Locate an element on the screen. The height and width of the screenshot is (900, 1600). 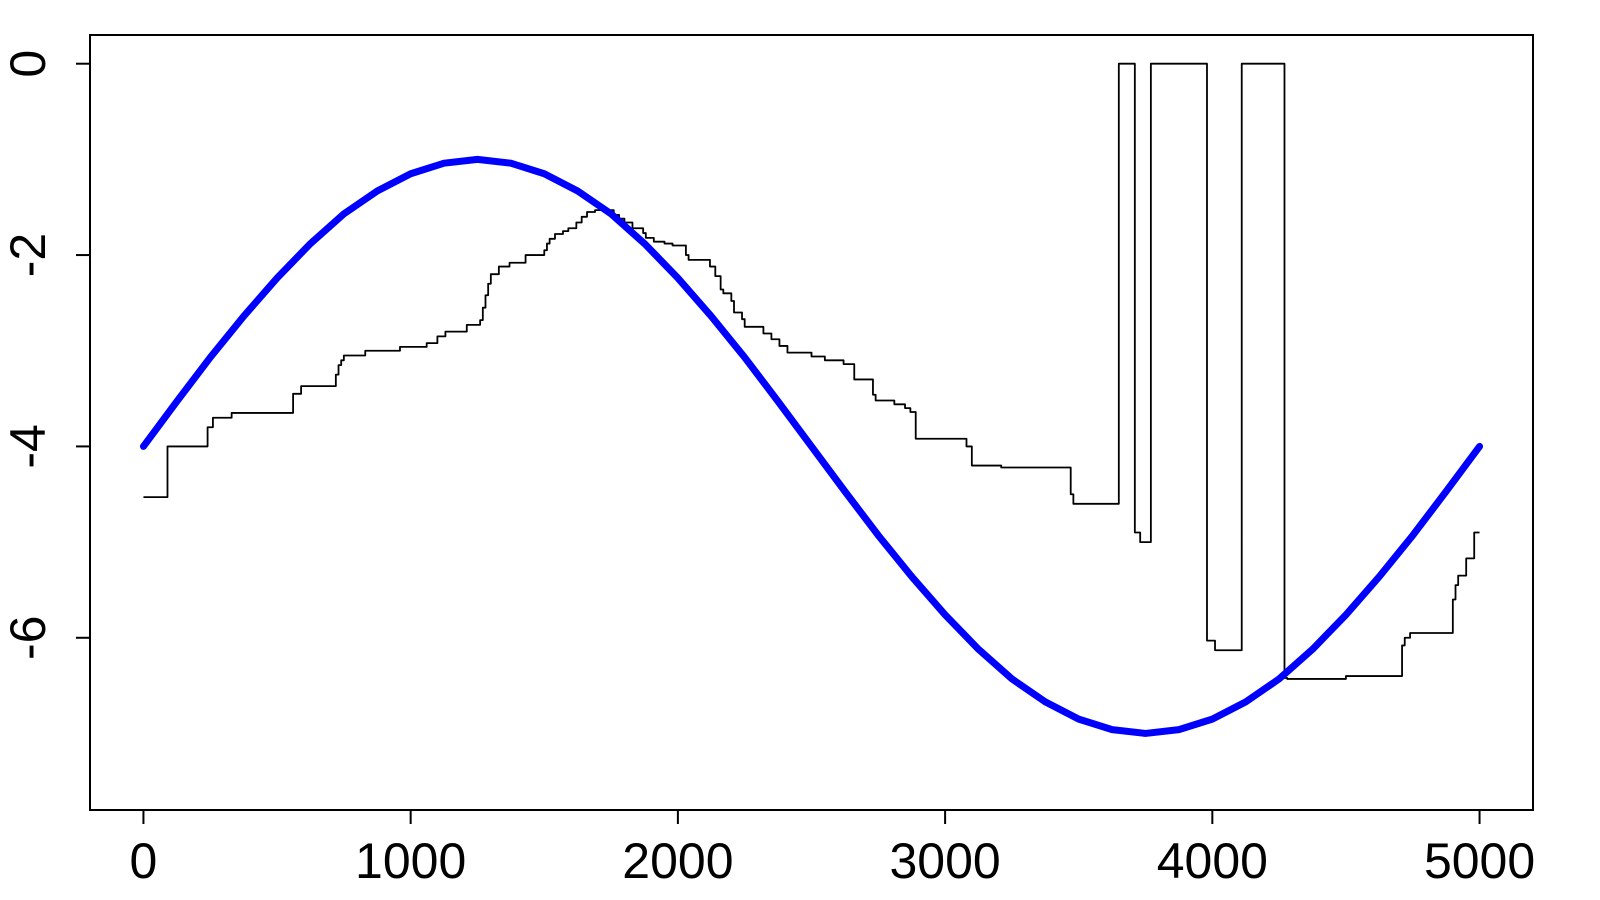
x-tick-label: 4000 is located at coordinates (1212, 861).